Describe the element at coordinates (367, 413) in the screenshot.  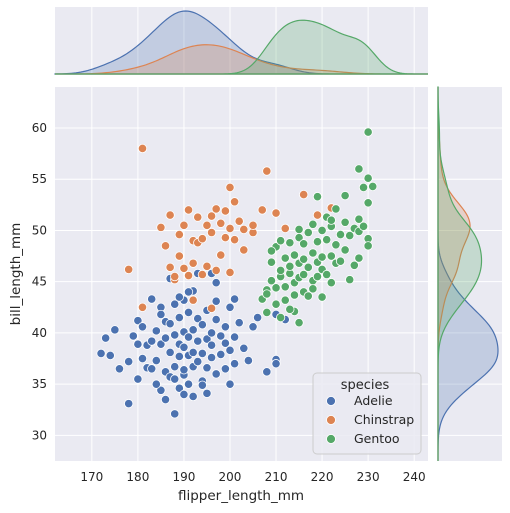
I see `legend-box` at that location.